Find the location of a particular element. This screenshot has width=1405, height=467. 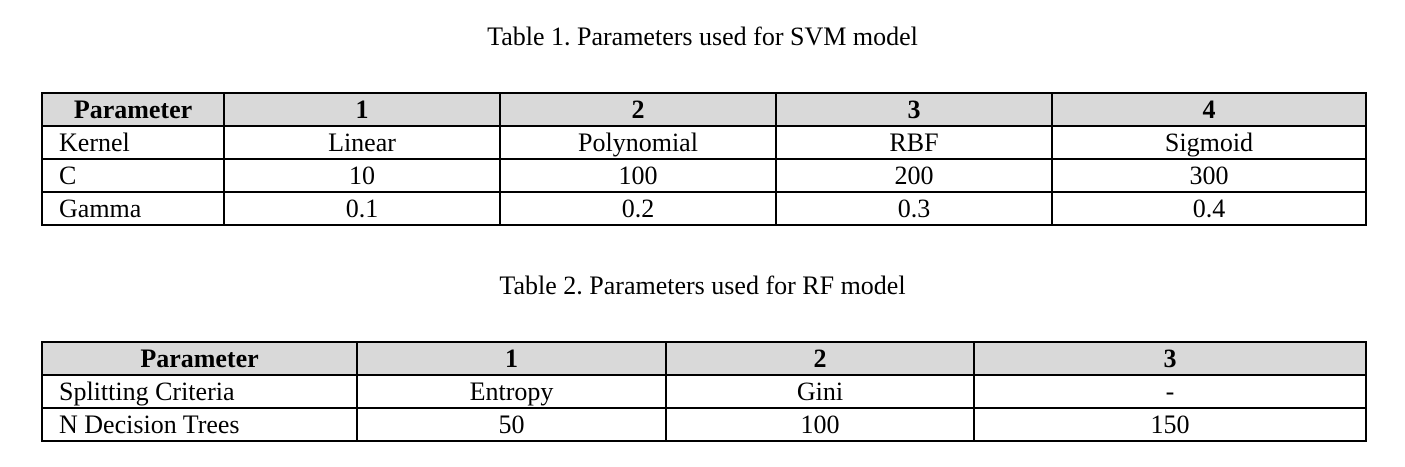

table-cell: 150 is located at coordinates (1170, 424).